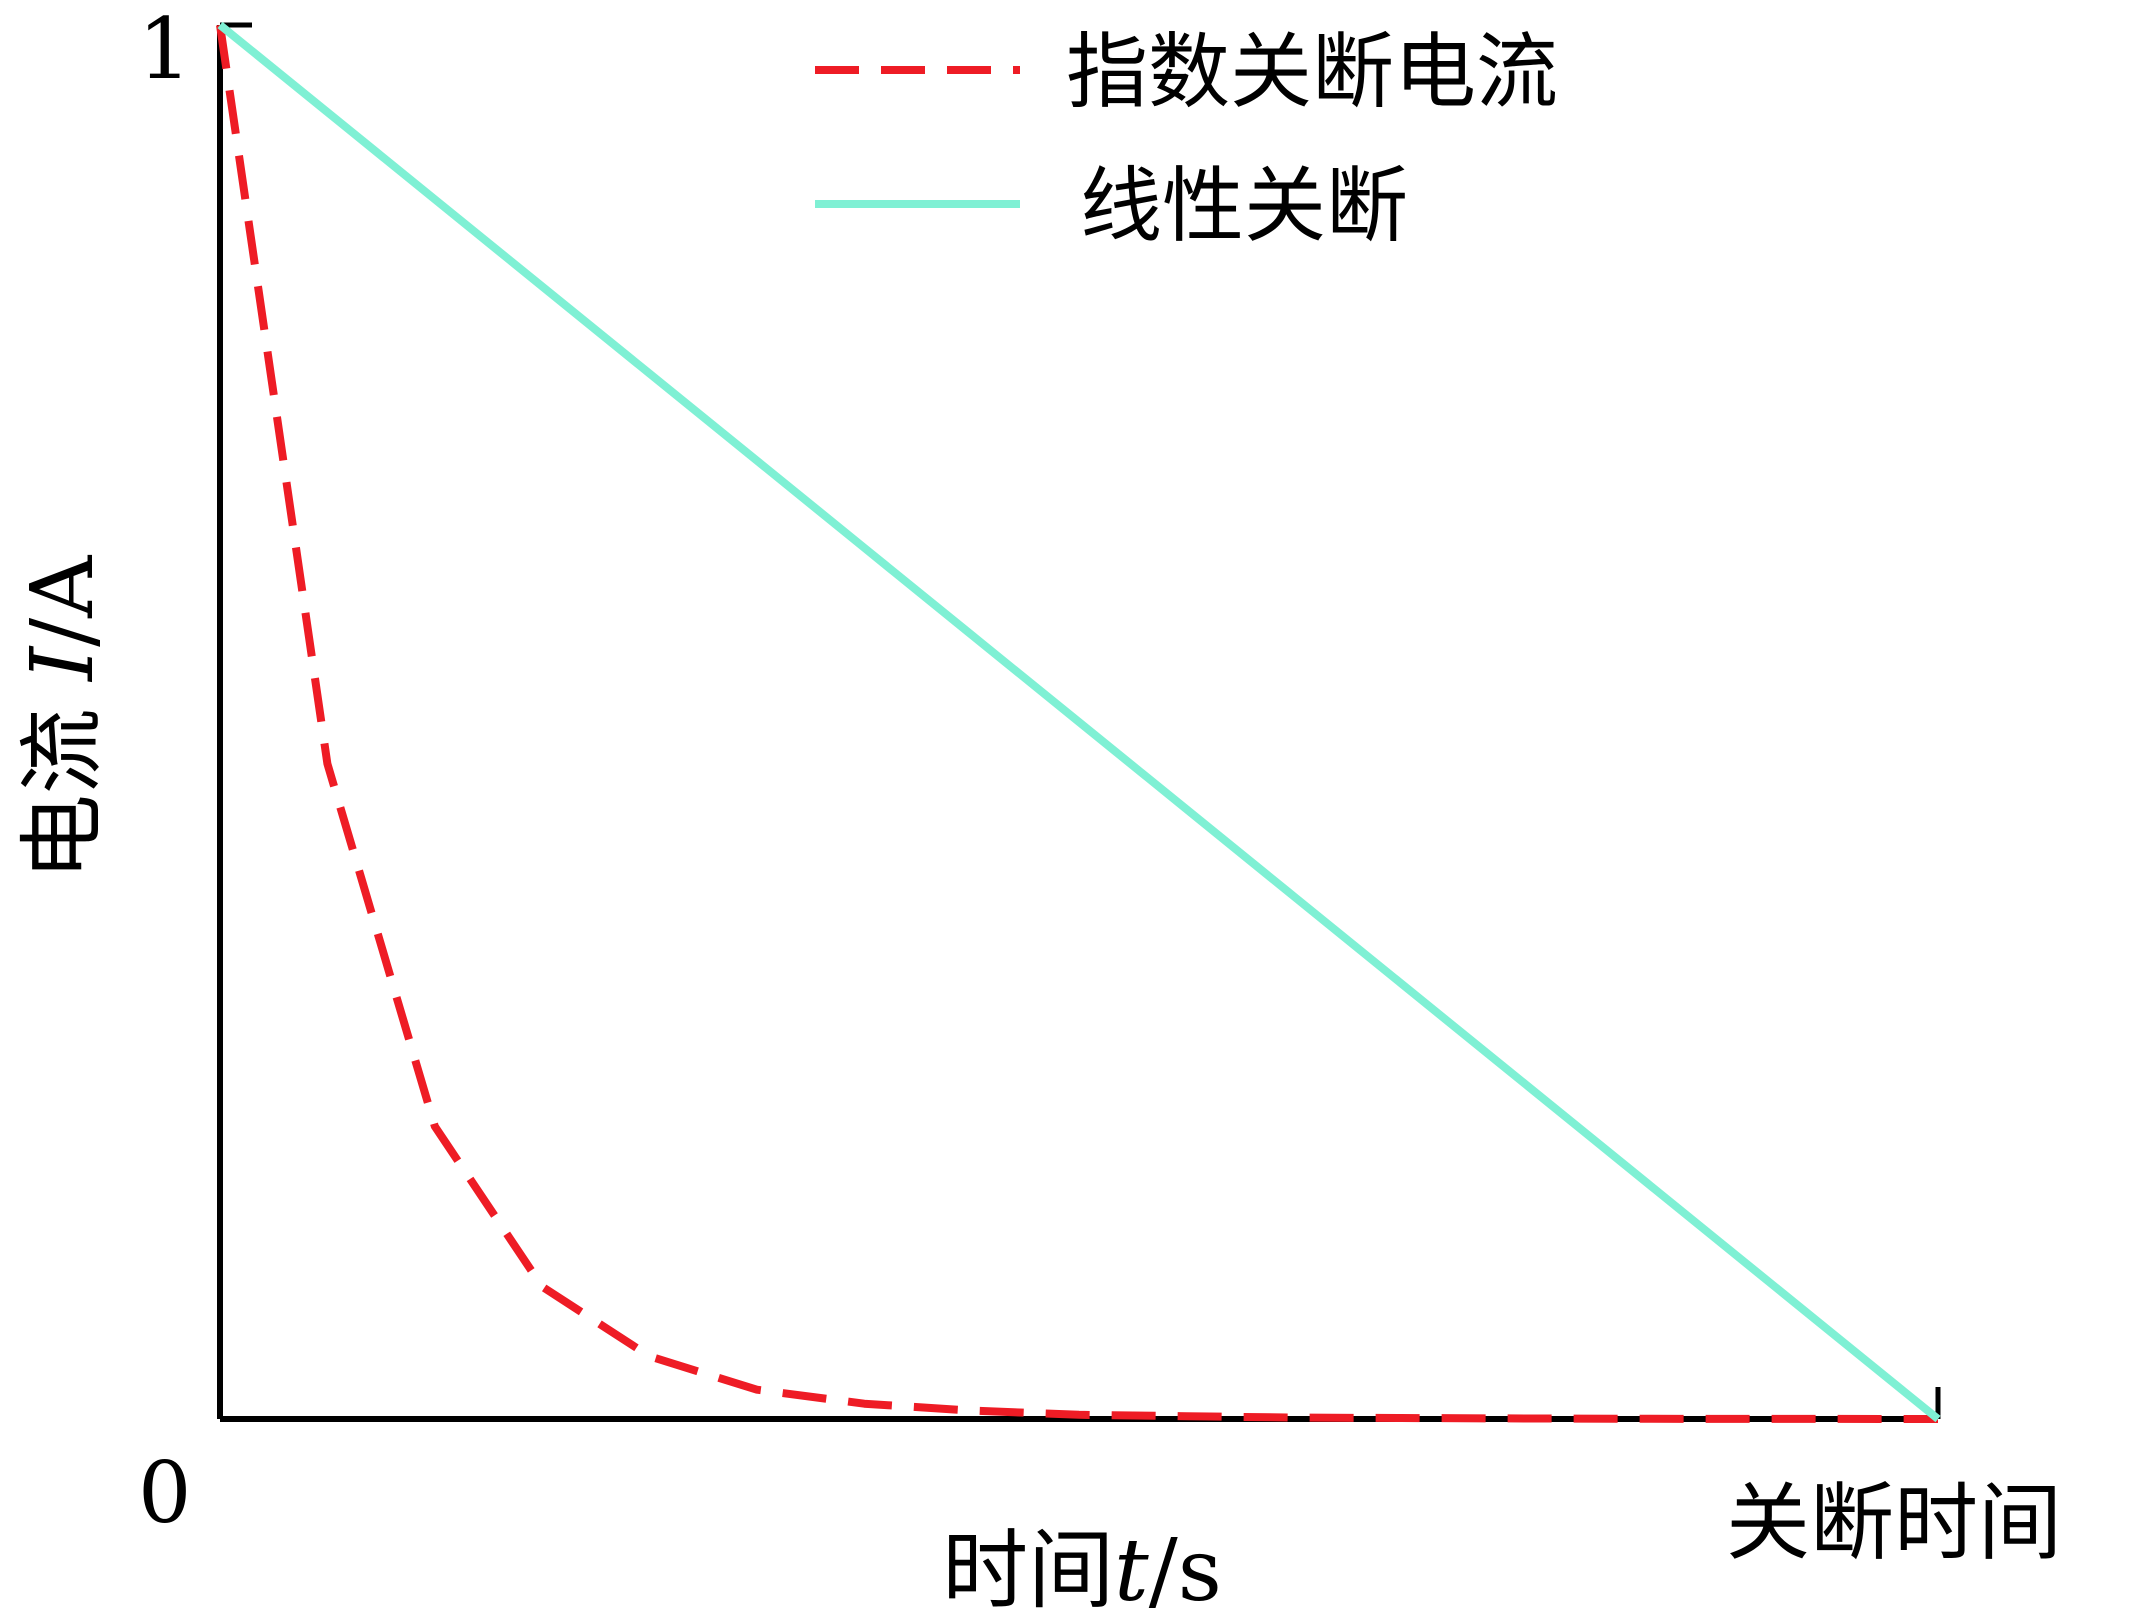 The height and width of the screenshot is (1613, 2156). I want to click on x-axis-title: 时间t/s, so click(1082, 1567).